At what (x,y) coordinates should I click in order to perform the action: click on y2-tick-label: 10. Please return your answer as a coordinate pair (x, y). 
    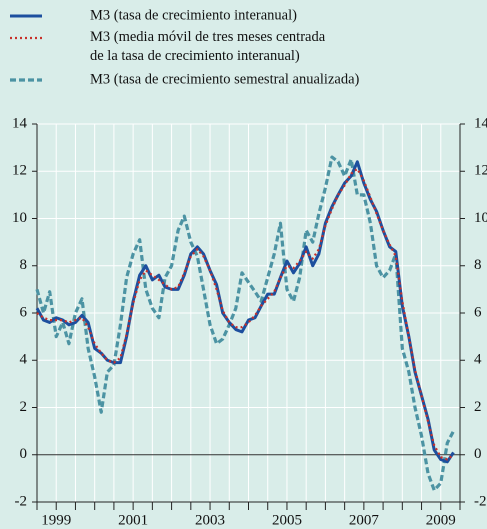
    Looking at the image, I should click on (480, 218).